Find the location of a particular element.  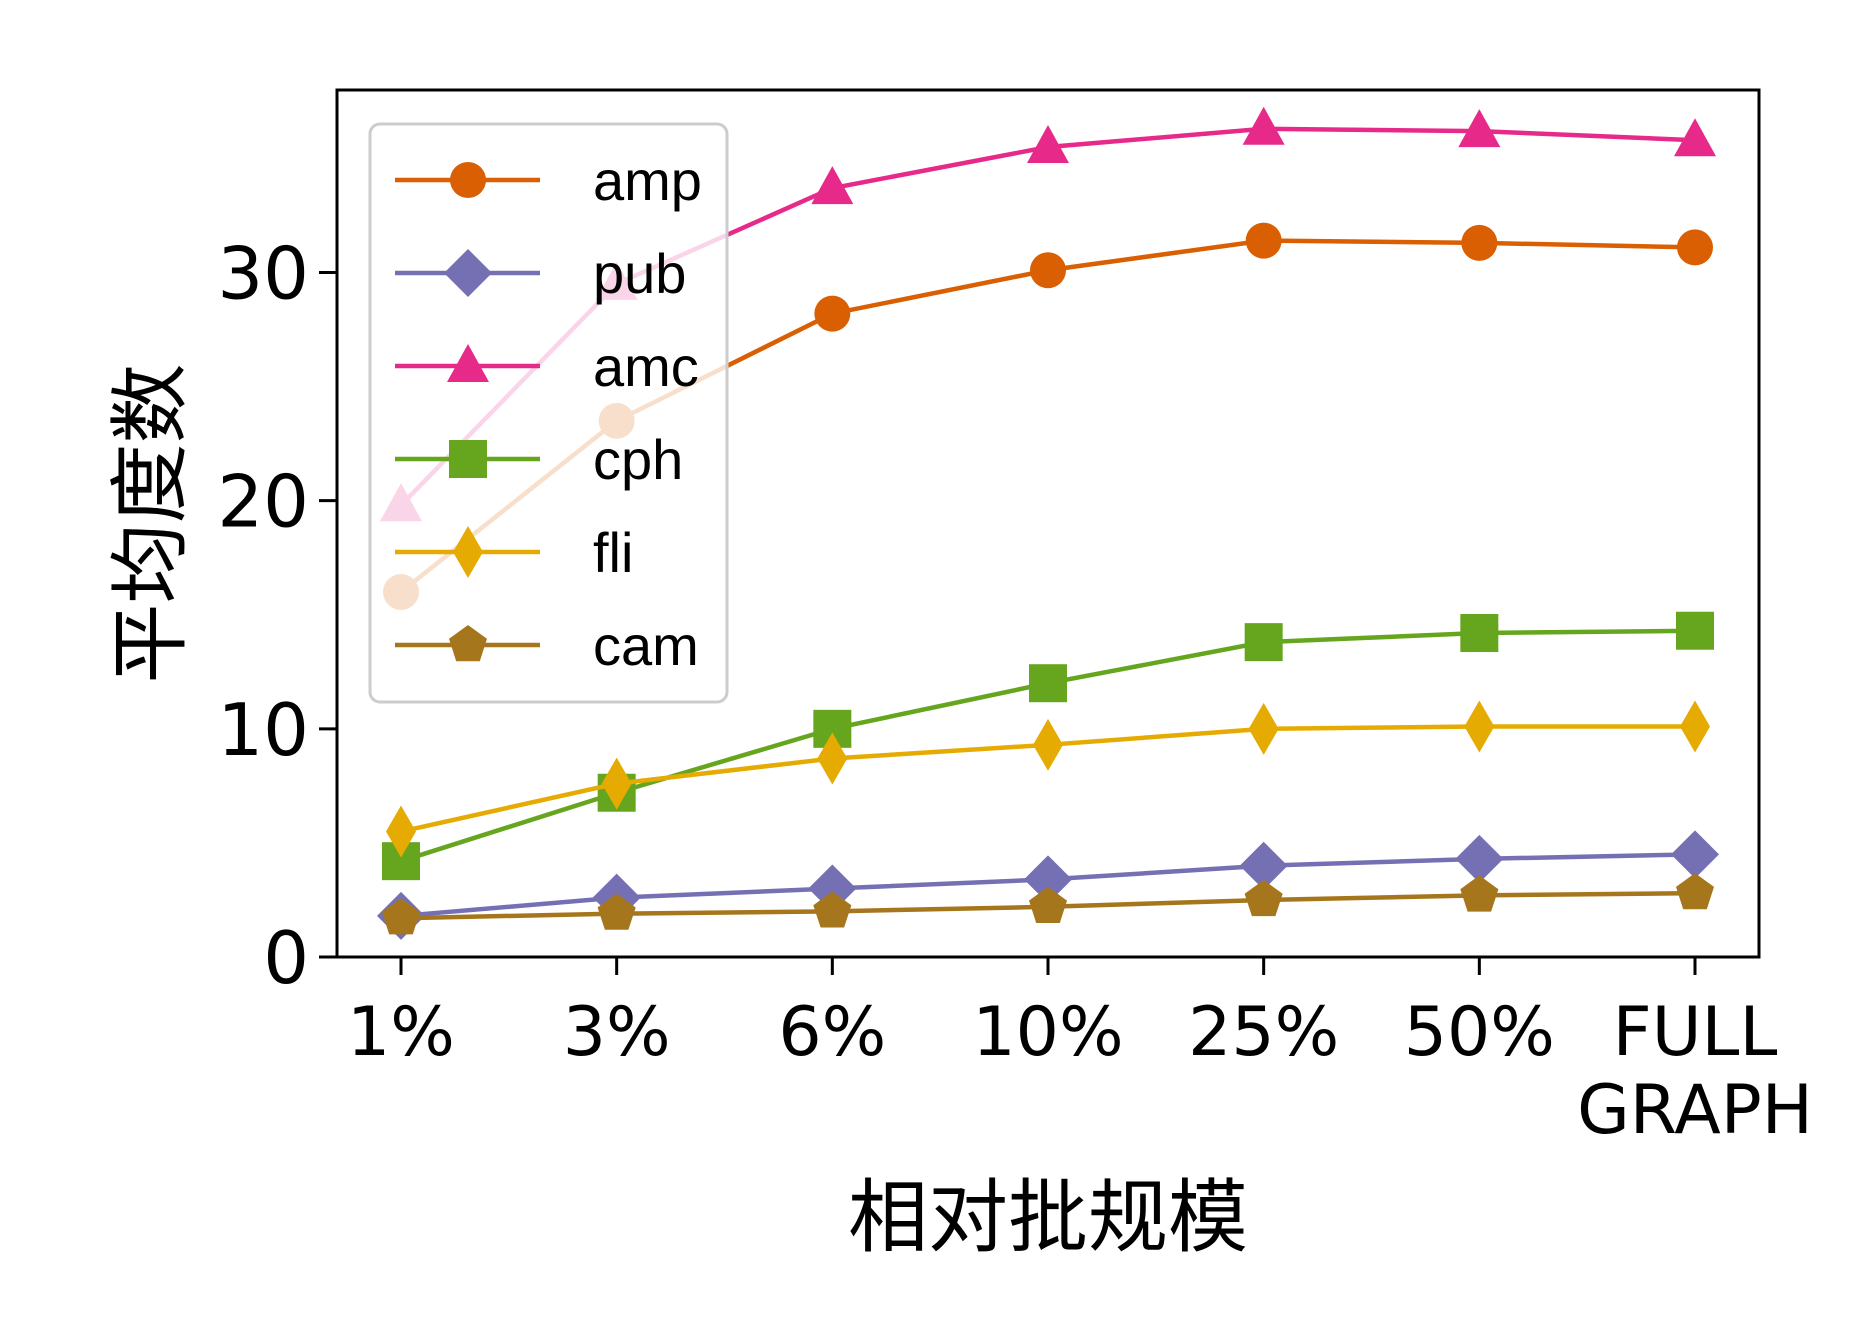

x-tick-label: 10% is located at coordinates (1047, 1032).